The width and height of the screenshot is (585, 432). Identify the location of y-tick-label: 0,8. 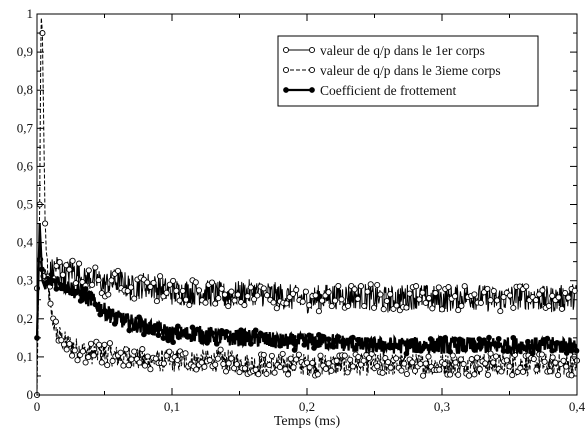
(25, 89).